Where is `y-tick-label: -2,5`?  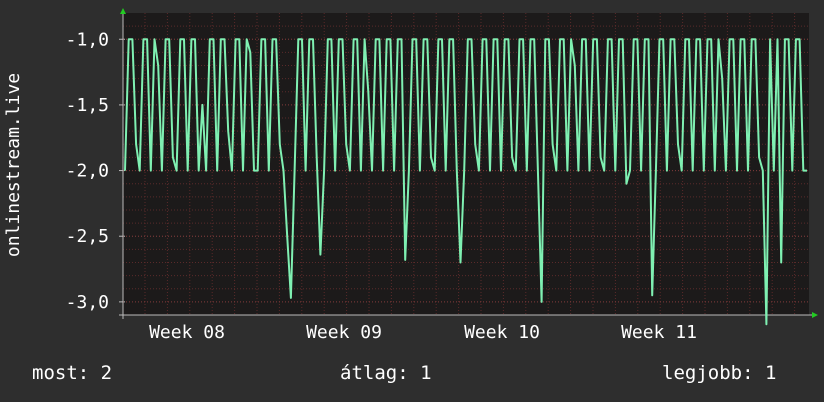
y-tick-label: -2,5 is located at coordinates (87, 236).